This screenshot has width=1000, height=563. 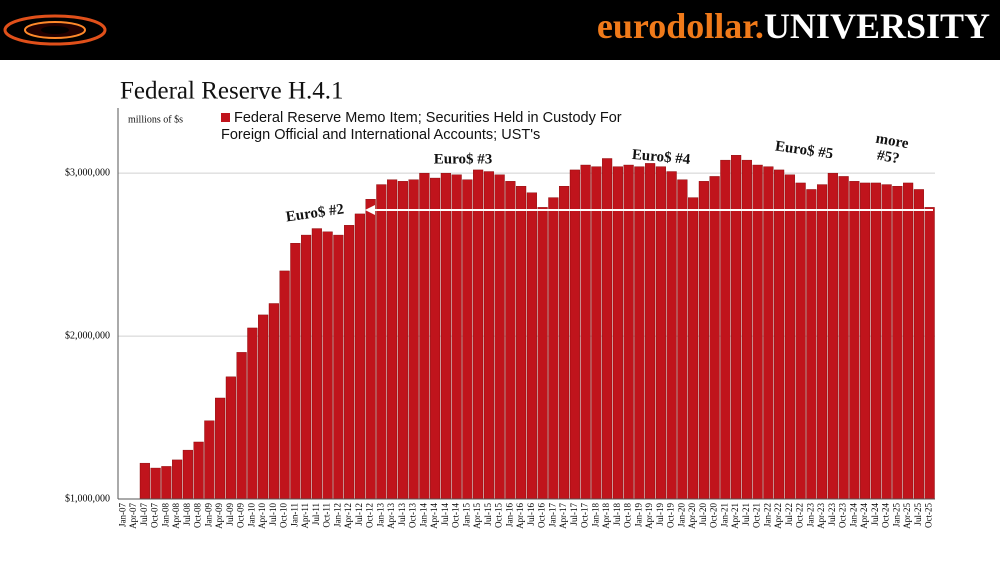 What do you see at coordinates (391, 516) in the screenshot?
I see `x-tick-label: Apr-13` at bounding box center [391, 516].